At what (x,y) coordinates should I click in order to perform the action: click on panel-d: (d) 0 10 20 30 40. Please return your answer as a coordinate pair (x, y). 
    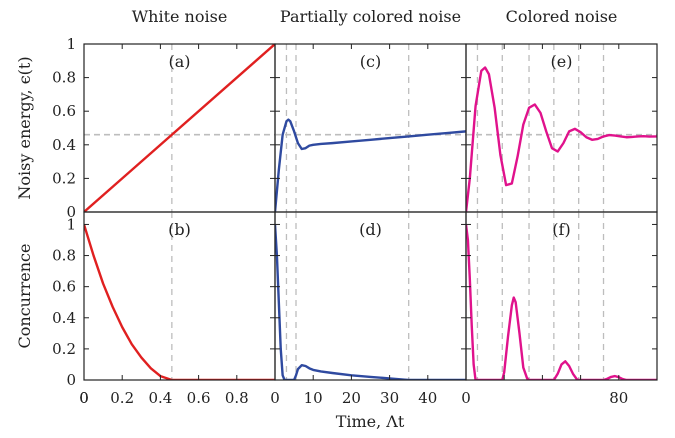
    Looking at the image, I should click on (368, 309).